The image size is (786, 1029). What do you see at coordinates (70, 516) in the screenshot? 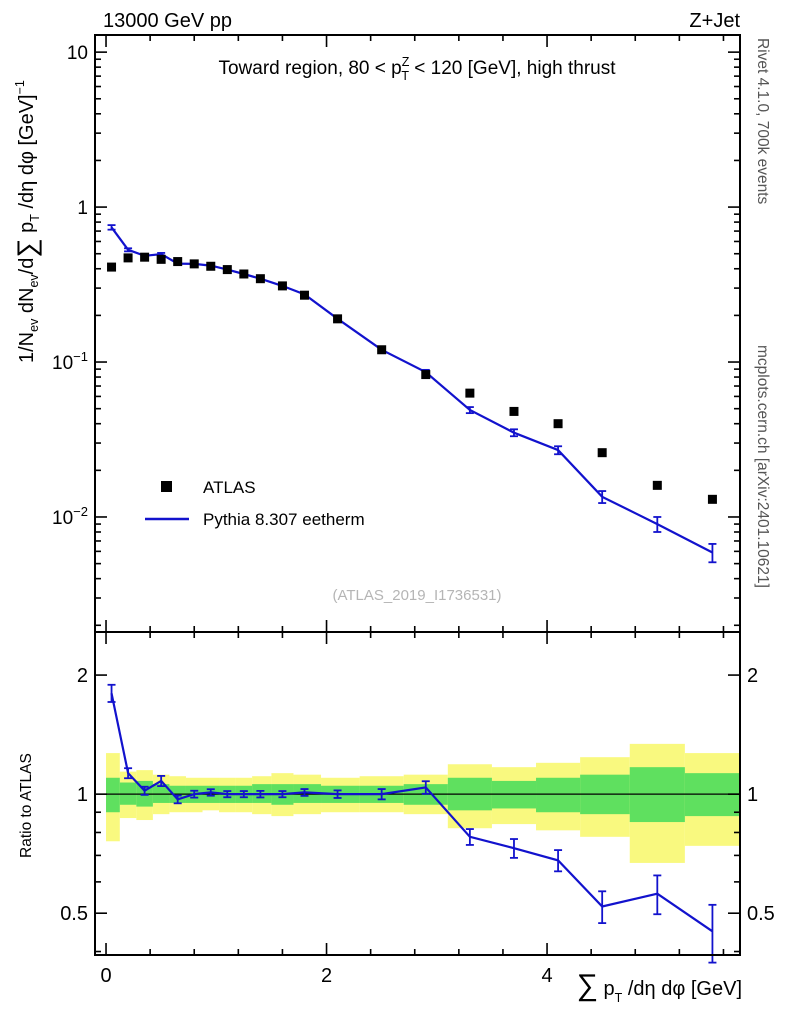
I see `y-tick-label: 10⁻²` at bounding box center [70, 516].